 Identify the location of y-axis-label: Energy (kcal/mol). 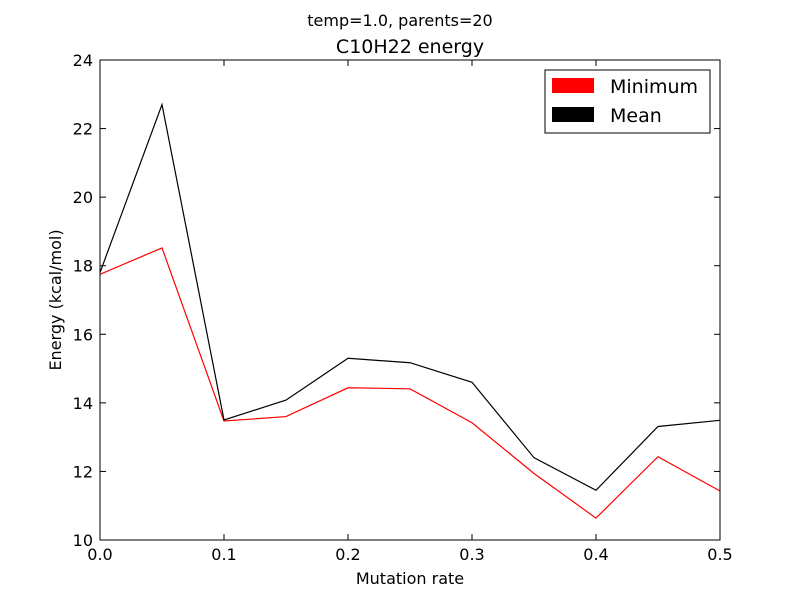
(55, 299).